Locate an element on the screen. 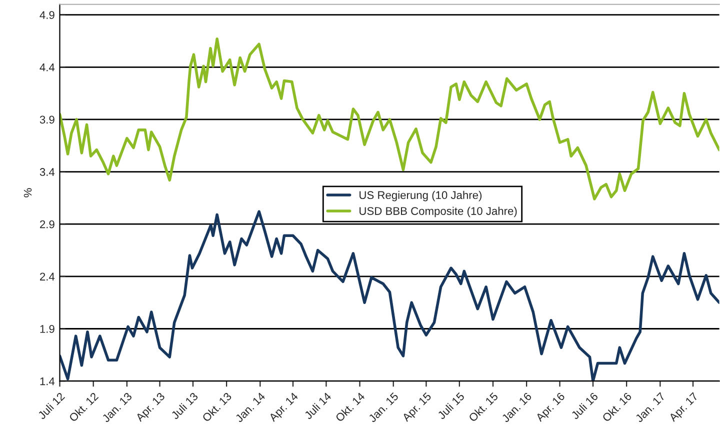 Image resolution: width=720 pixels, height=438 pixels. x-tick-label: Apr. 15 is located at coordinates (418, 408).